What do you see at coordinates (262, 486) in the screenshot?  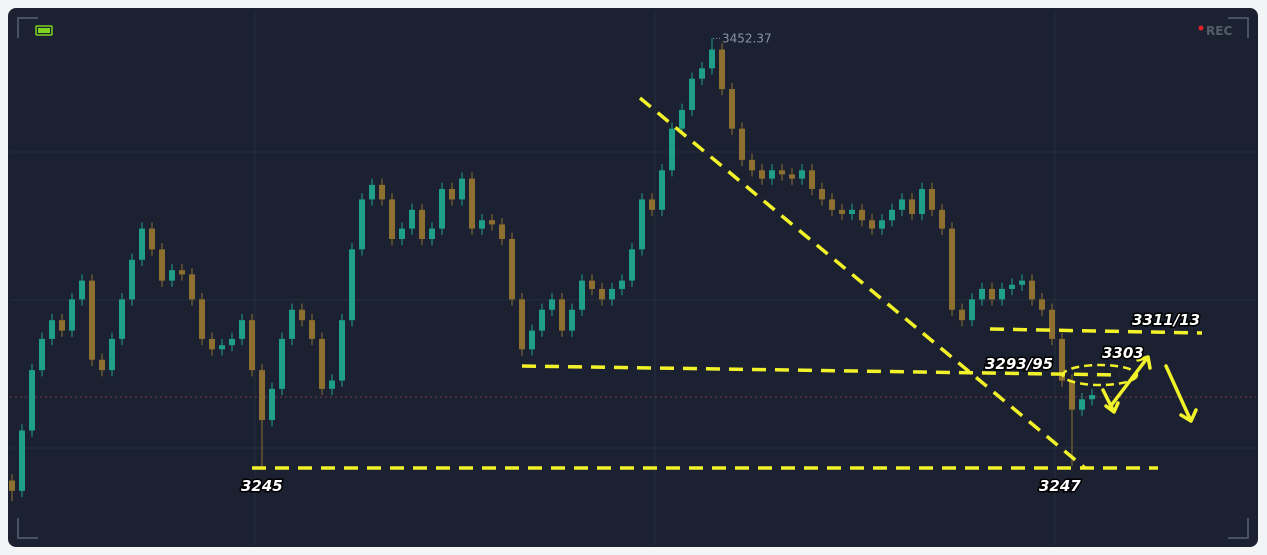 I see `annotation: 3245` at bounding box center [262, 486].